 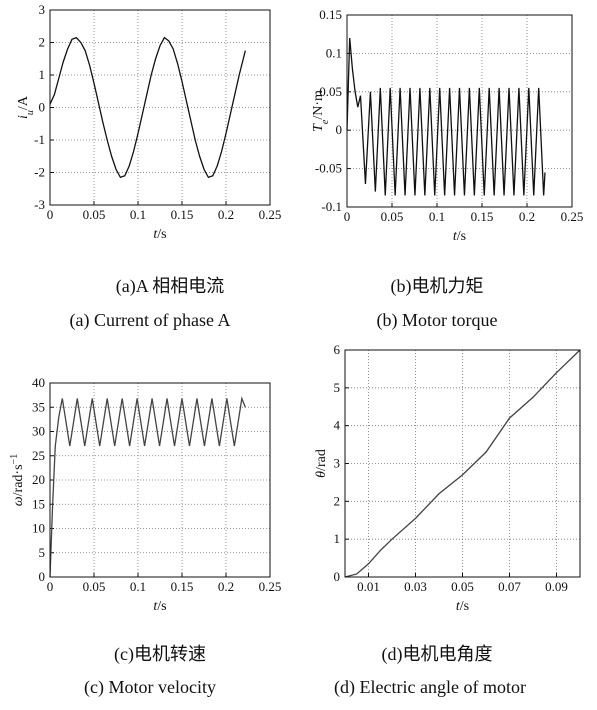 I want to click on y-axis-title: iu/A, so click(x=26, y=107).